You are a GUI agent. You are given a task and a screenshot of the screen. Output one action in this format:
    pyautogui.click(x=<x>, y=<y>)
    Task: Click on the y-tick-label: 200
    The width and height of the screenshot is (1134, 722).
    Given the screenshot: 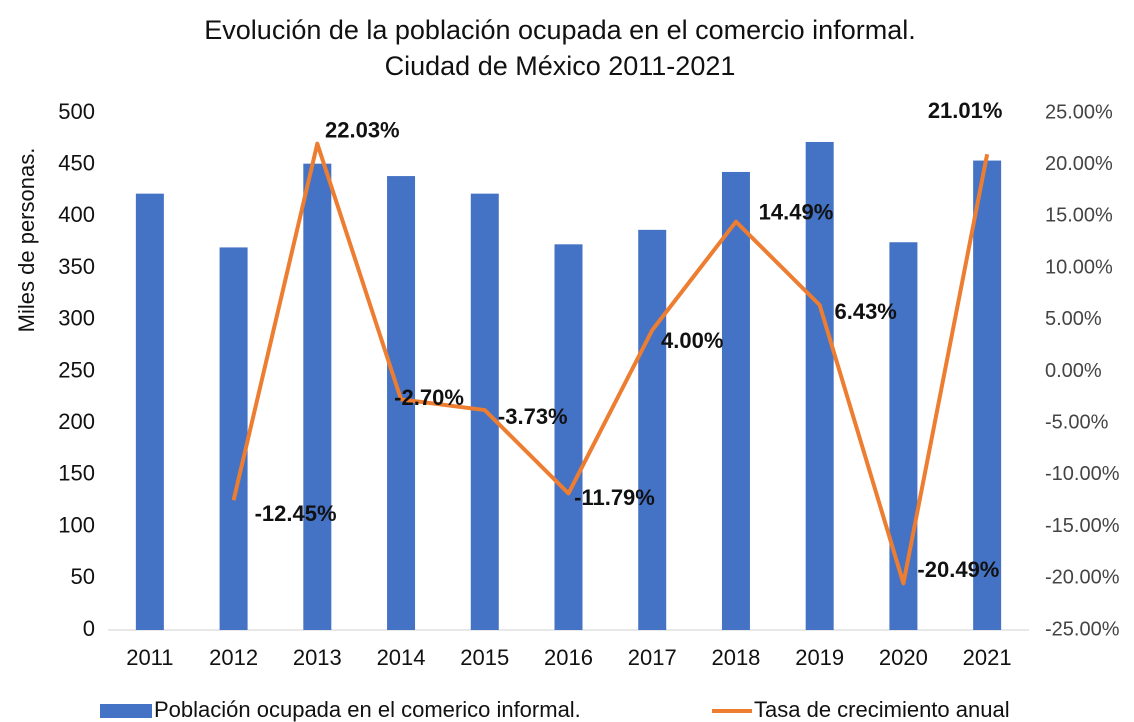 What is the action you would take?
    pyautogui.click(x=76, y=421)
    